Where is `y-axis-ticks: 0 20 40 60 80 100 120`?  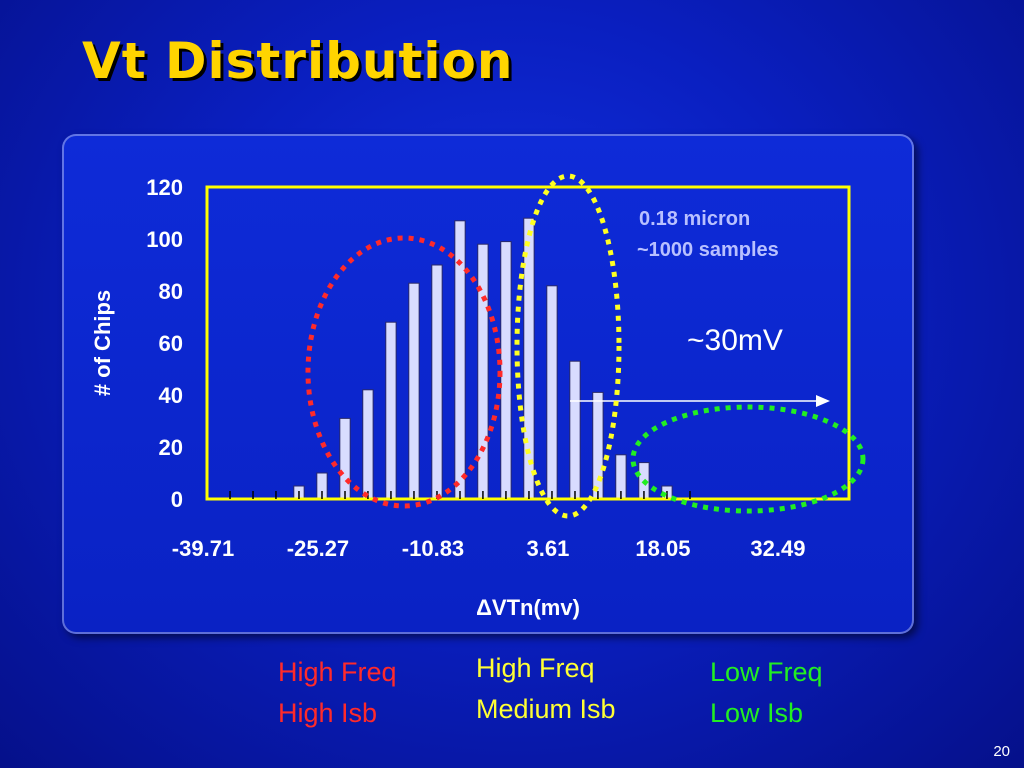 y-axis-ticks: 0 20 40 60 80 100 120 is located at coordinates (164, 343).